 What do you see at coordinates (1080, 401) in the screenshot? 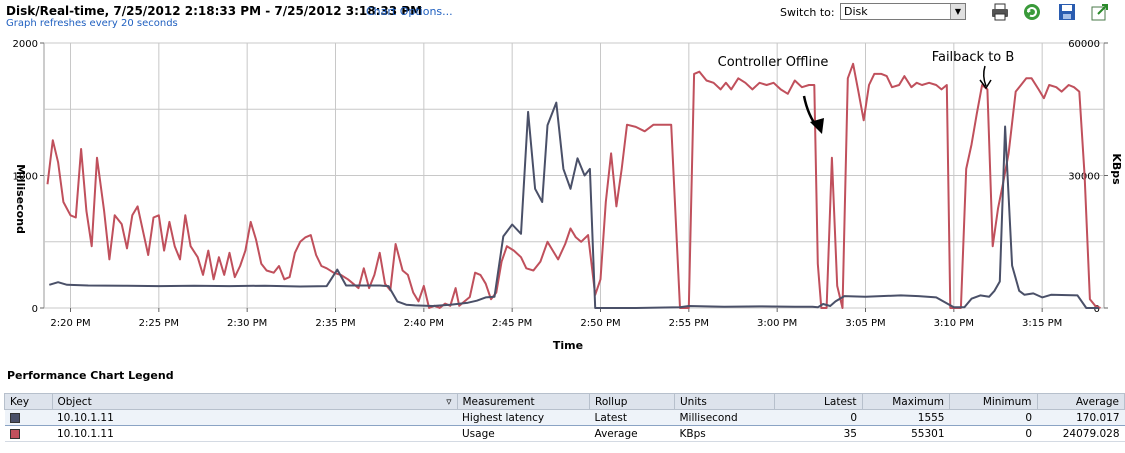
I see `column-header-average: Average` at bounding box center [1080, 401].